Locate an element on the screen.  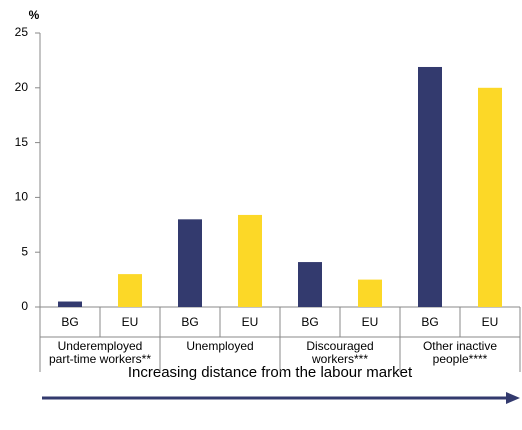
category-label: Discouraged workers*** is located at coordinates (340, 352).